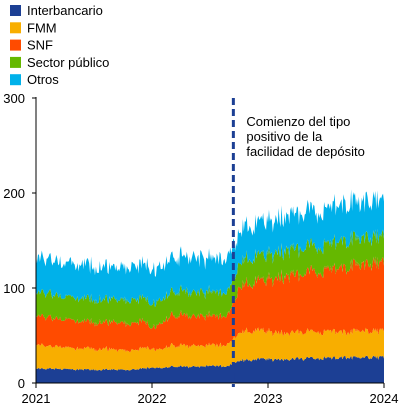  I want to click on x-tick-label: 2021, so click(36, 398).